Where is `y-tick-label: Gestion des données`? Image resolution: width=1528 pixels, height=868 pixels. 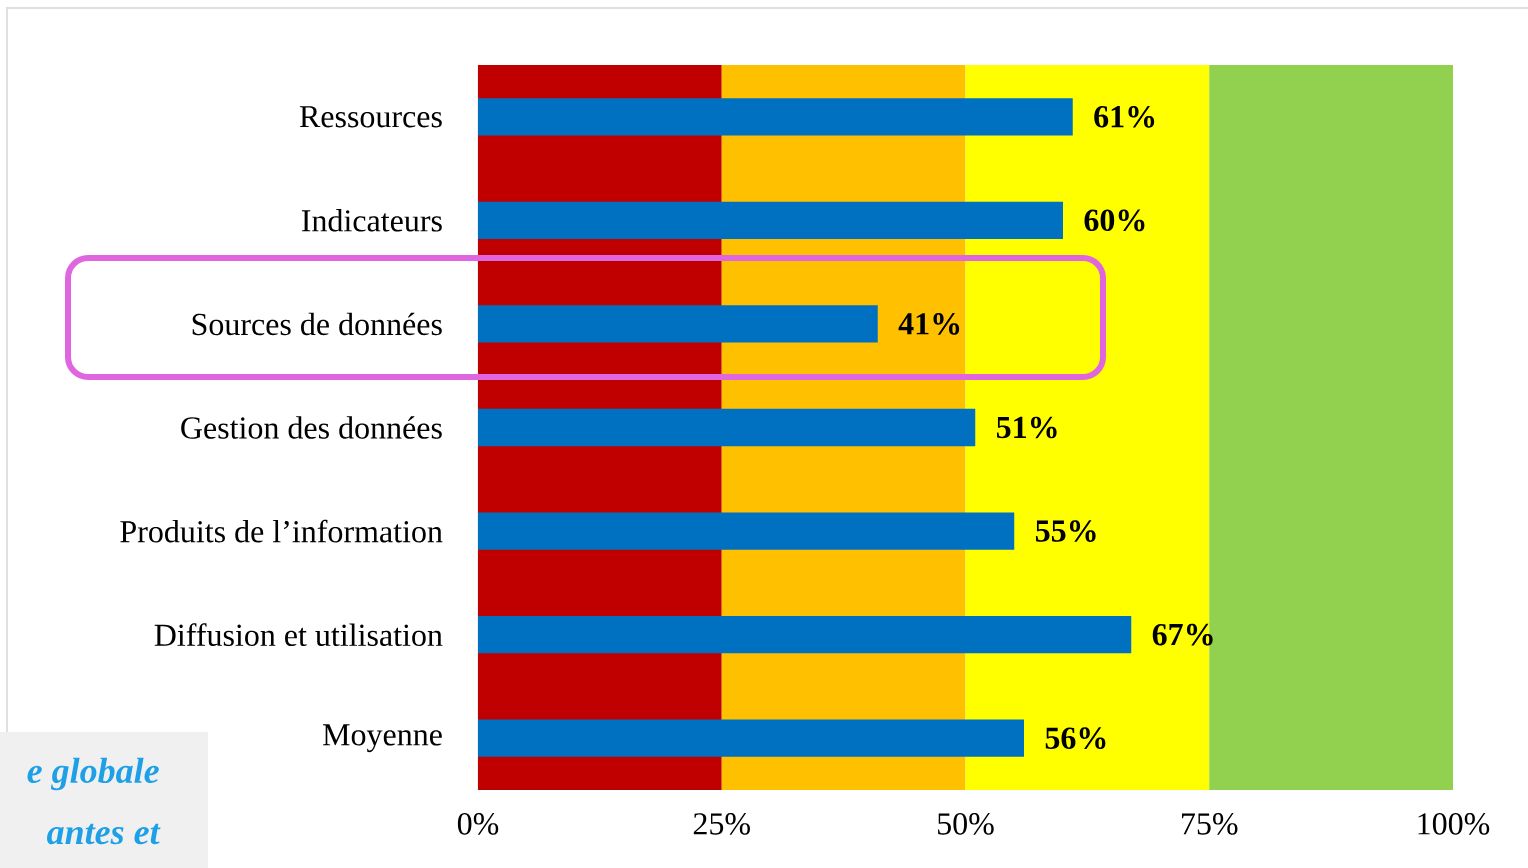
y-tick-label: Gestion des données is located at coordinates (311, 427).